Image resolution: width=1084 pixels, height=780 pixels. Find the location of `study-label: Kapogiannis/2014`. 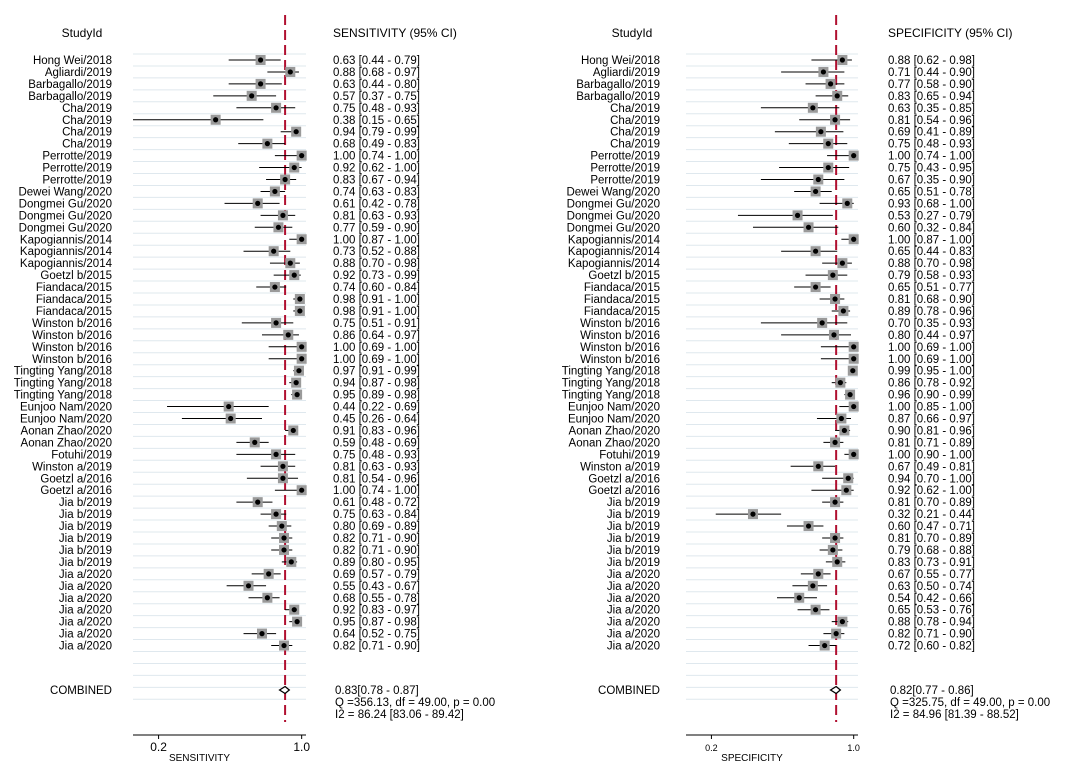

study-label: Kapogiannis/2014 is located at coordinates (614, 240).